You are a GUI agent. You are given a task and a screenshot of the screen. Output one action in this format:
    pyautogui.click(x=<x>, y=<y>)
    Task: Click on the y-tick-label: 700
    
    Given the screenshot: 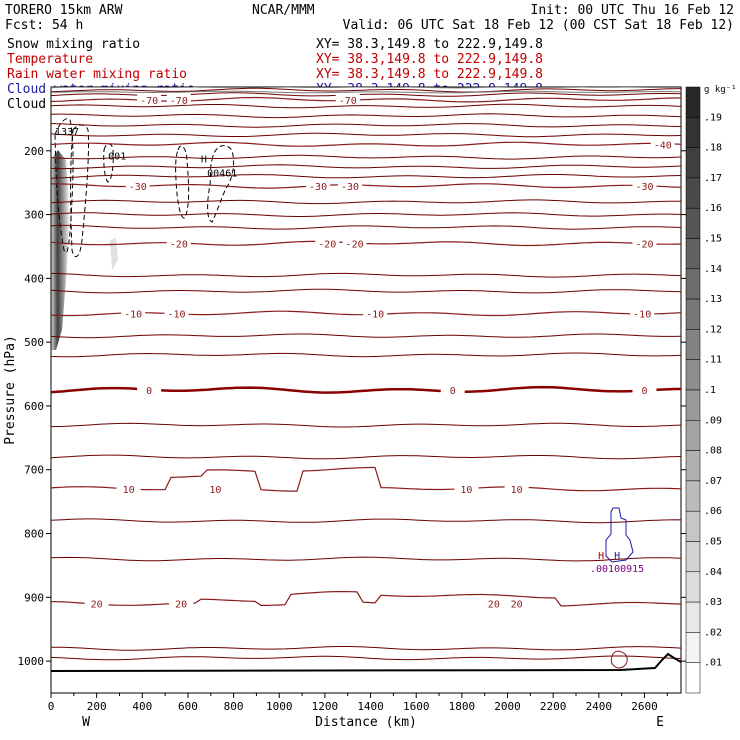 What is the action you would take?
    pyautogui.click(x=34, y=470)
    